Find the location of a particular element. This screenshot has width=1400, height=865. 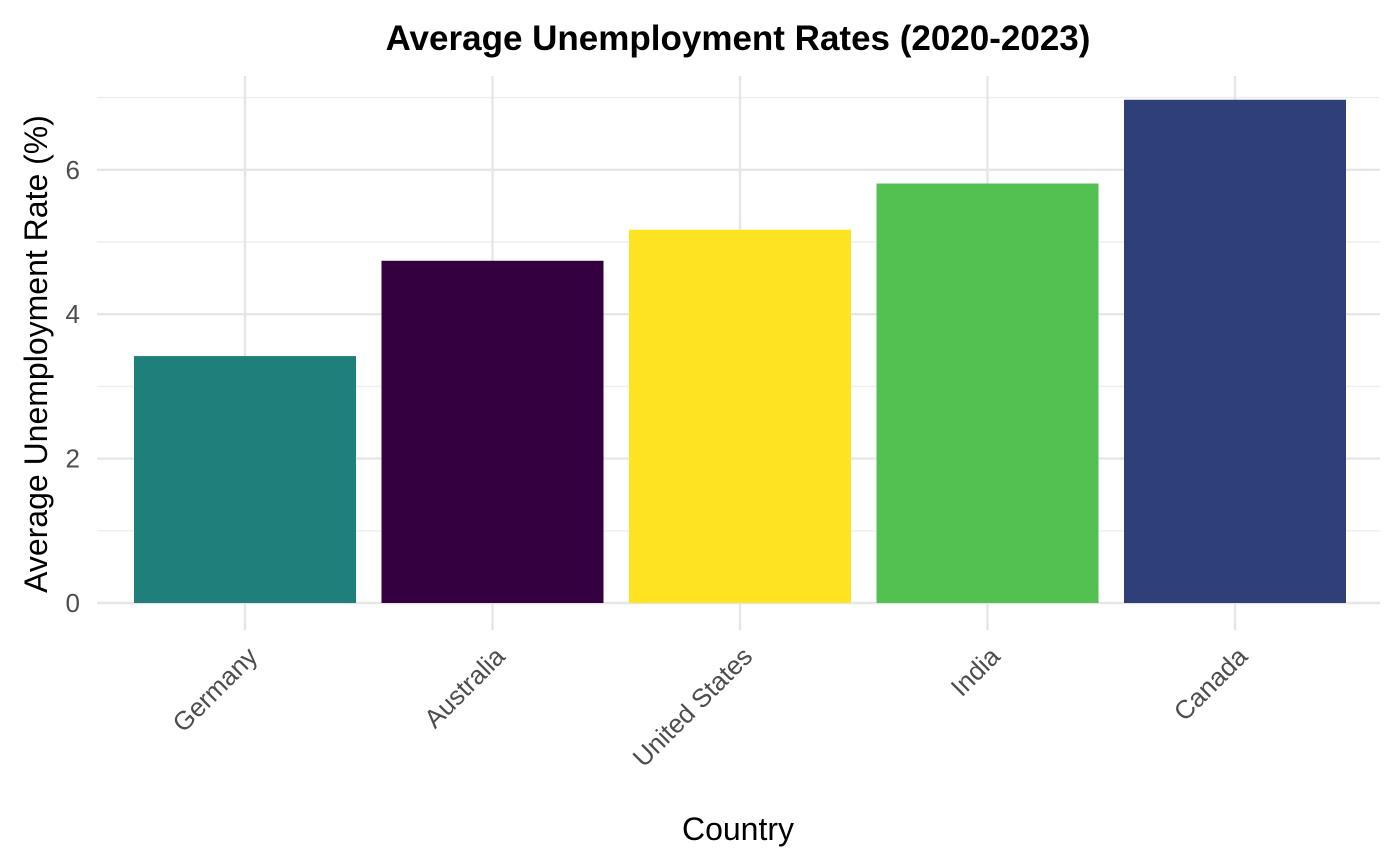

chart-title: Average Unemployment Rates (2020-2023) is located at coordinates (738, 38).